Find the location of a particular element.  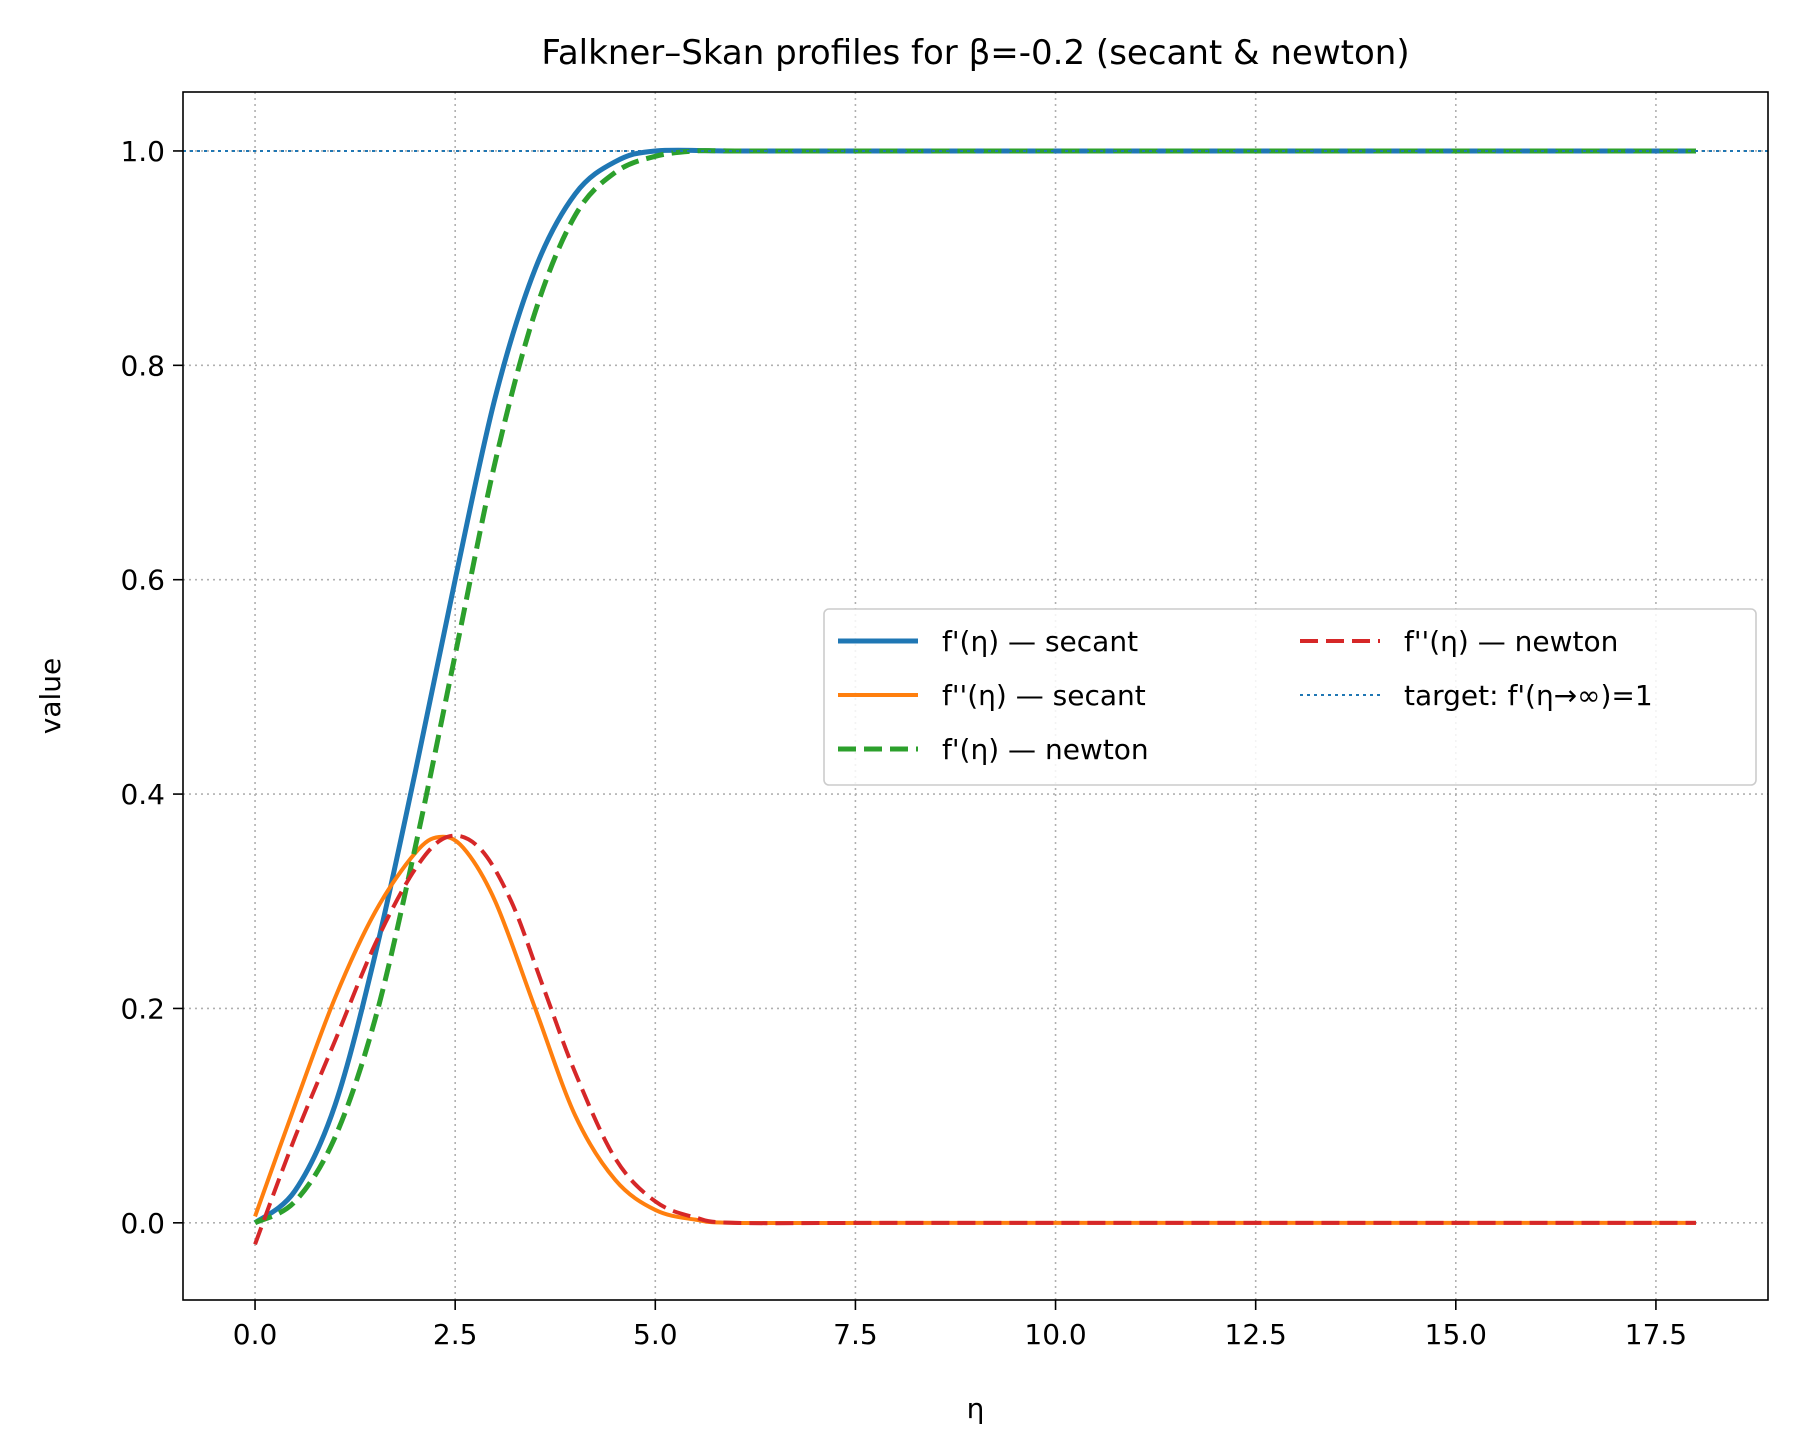

x-tick-label: 15.0 is located at coordinates (1456, 1334).